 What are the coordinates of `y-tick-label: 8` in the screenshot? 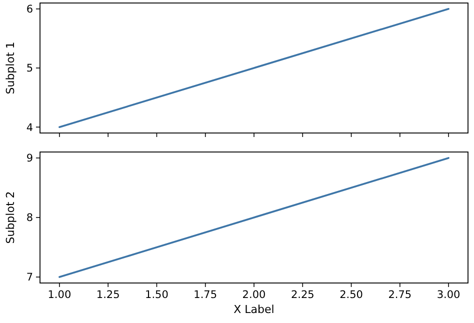 It's located at (29, 218).